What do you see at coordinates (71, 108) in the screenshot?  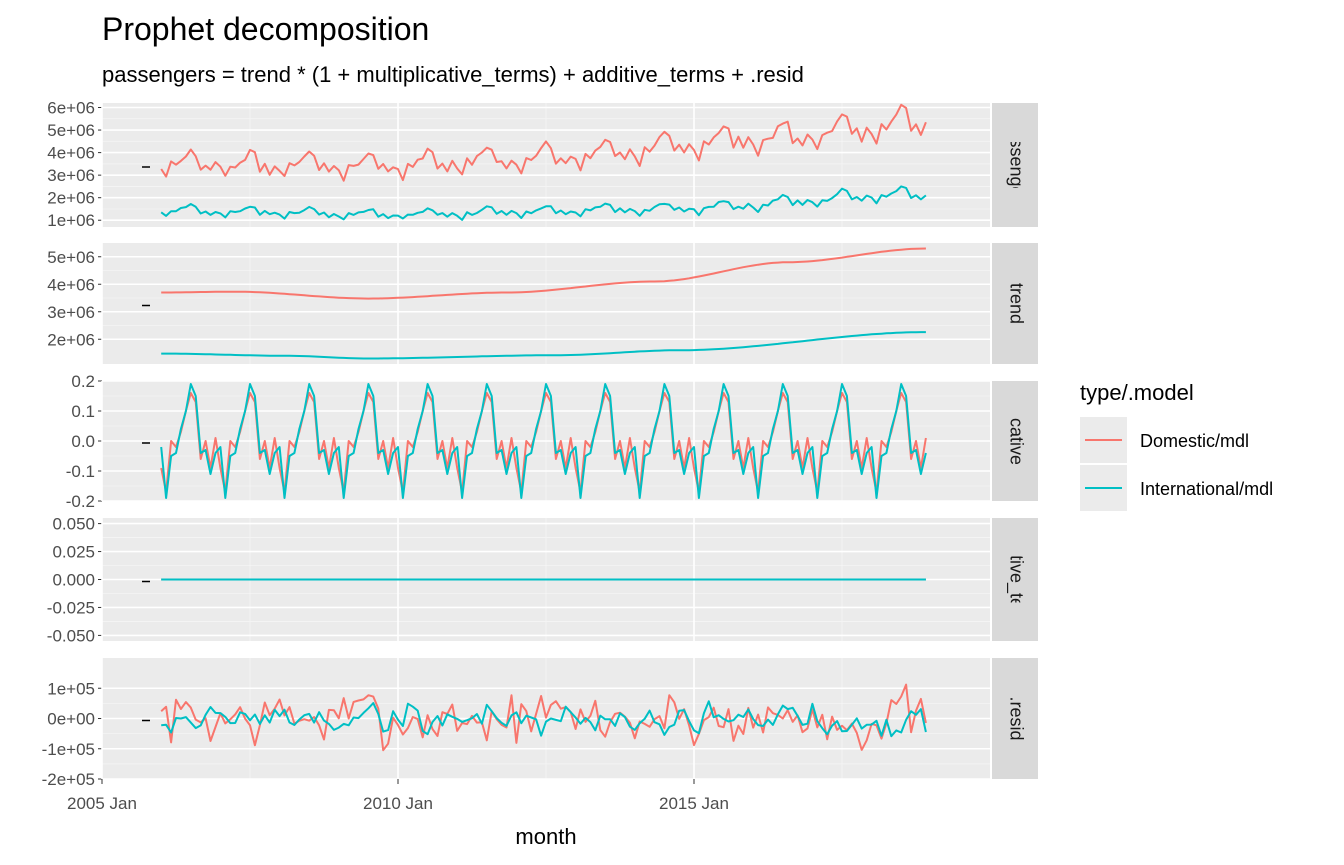 I see `y-tick-label: 6e+06` at bounding box center [71, 108].